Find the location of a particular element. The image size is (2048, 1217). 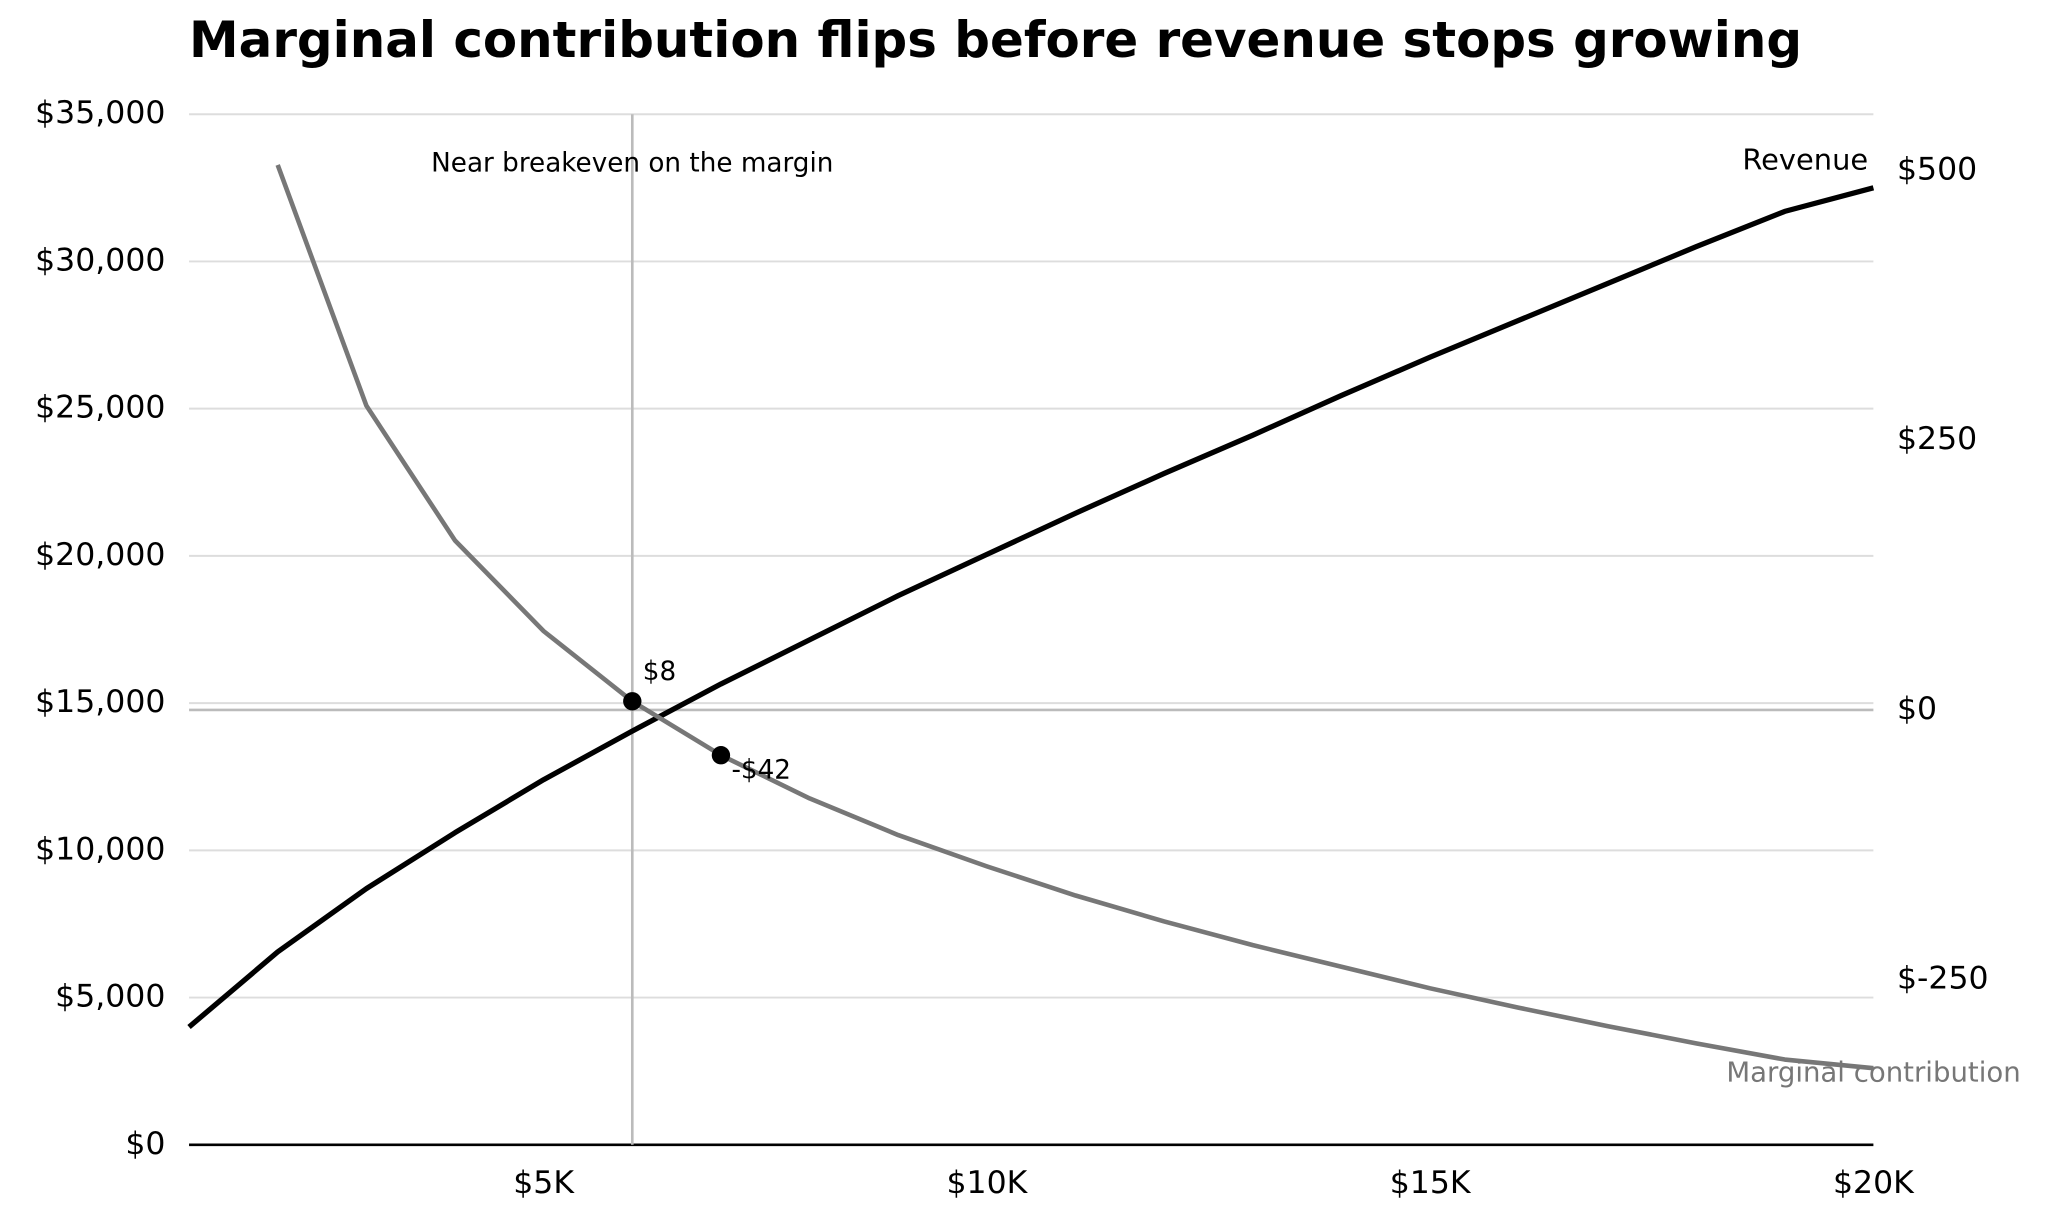

x-tick-label: $15K is located at coordinates (1431, 1183).